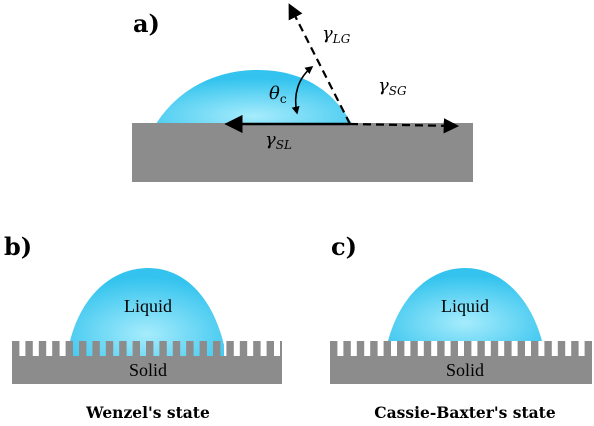  What do you see at coordinates (465, 412) in the screenshot?
I see `caption-cassie-baxter: Cassie-Baxter's state` at bounding box center [465, 412].